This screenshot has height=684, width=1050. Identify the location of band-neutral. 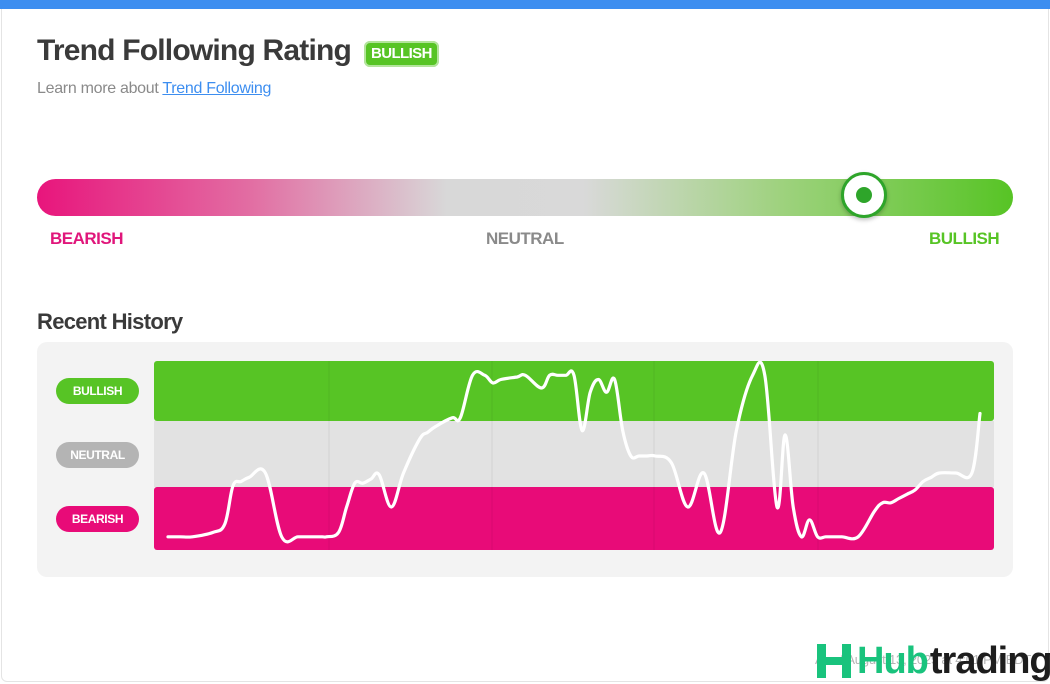
(574, 454).